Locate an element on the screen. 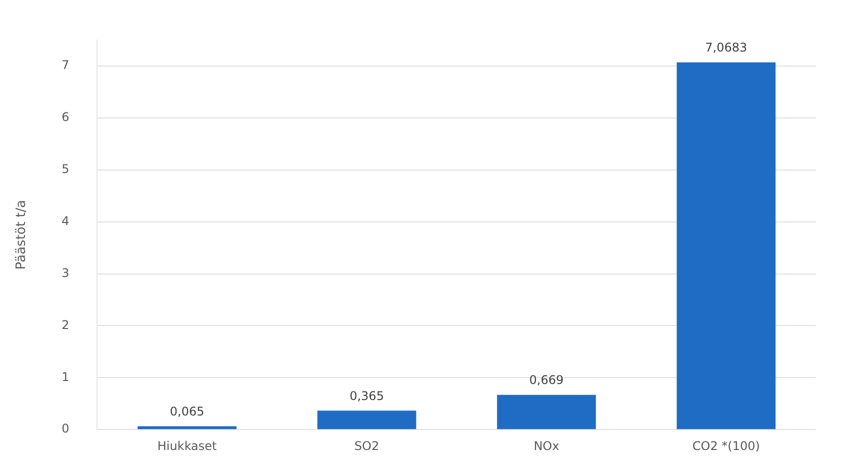 Image resolution: width=846 pixels, height=474 pixels. y-tick-label: 3 is located at coordinates (66, 273).